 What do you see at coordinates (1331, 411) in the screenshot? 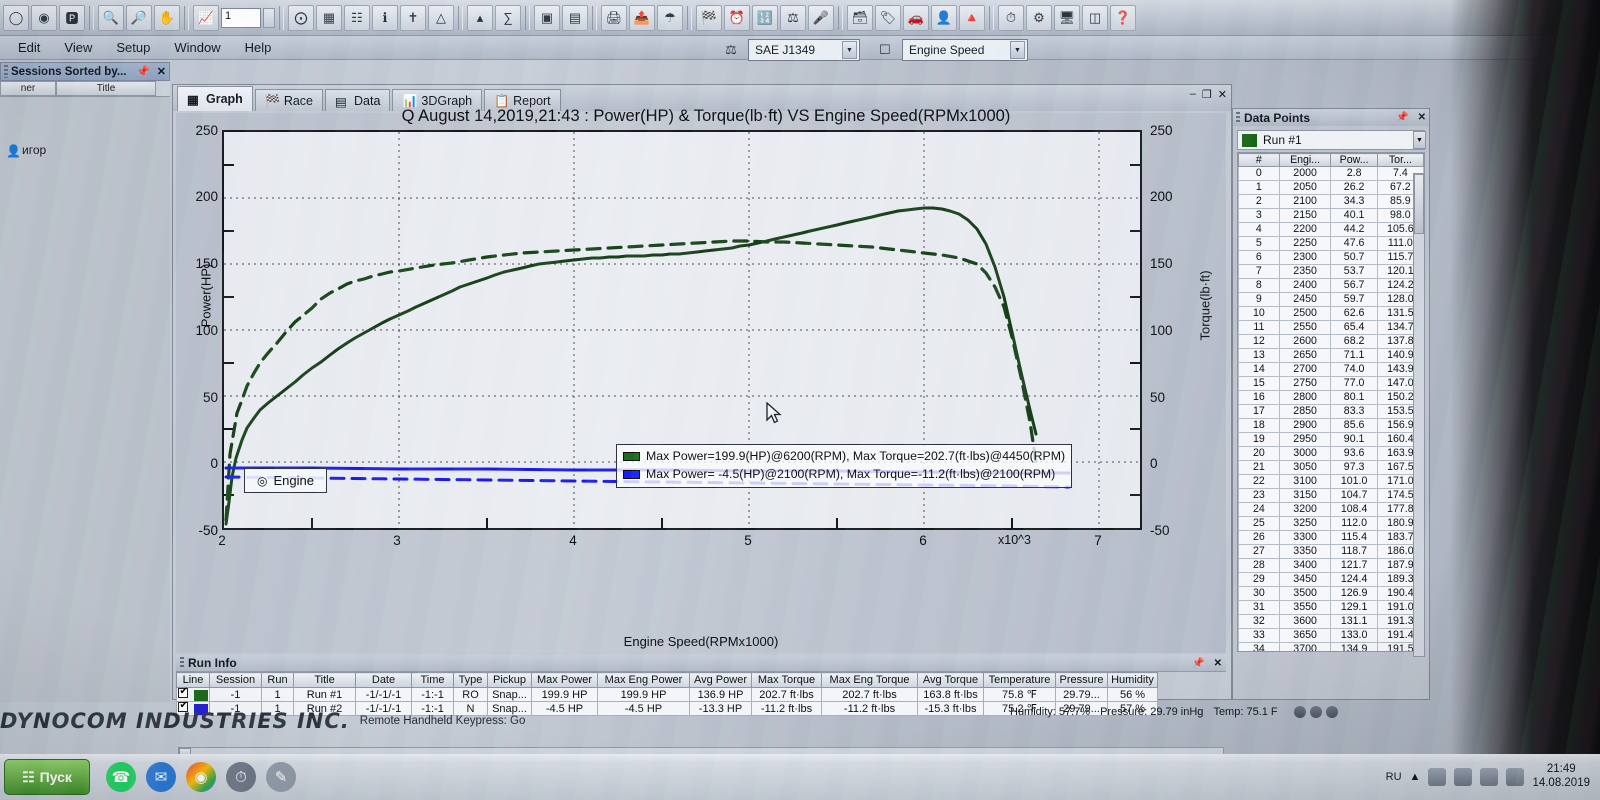
I see `table-row: 17 2850 83.3 153.5` at bounding box center [1331, 411].